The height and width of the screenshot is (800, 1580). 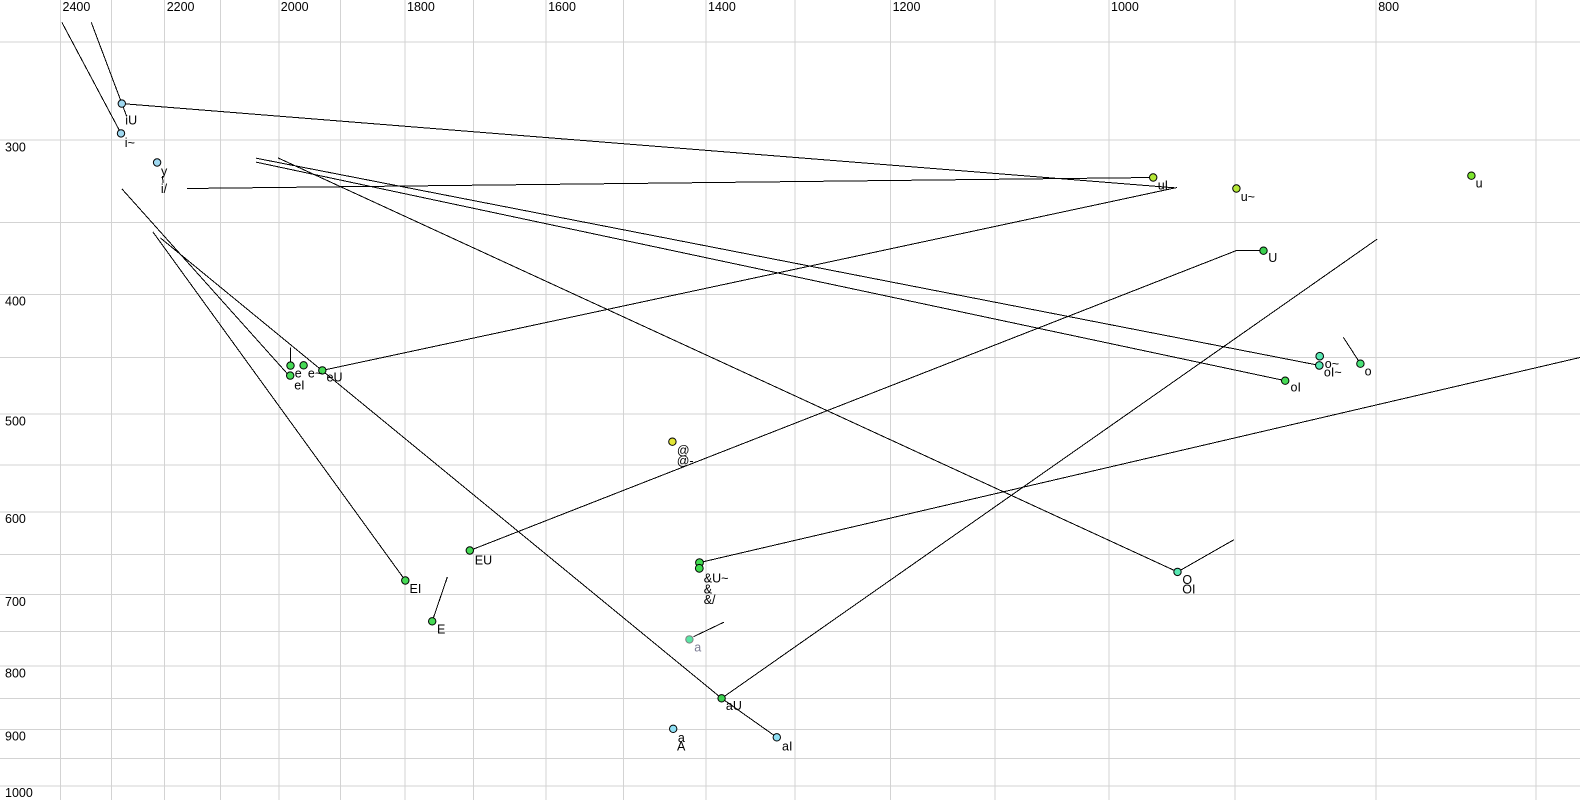 What do you see at coordinates (734, 706) in the screenshot?
I see `svg-text: aU` at bounding box center [734, 706].